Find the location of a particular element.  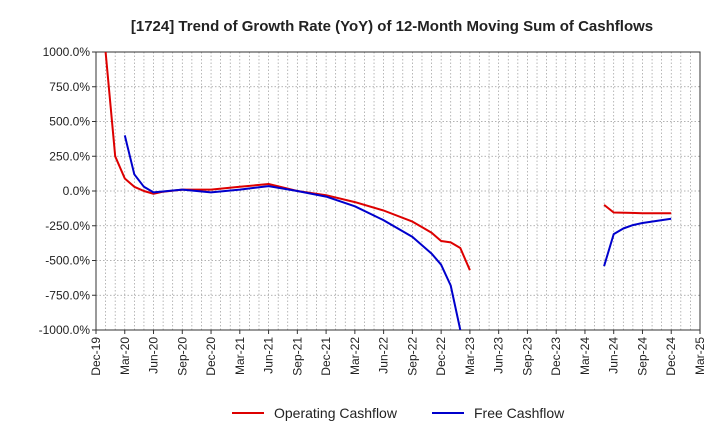

x-tick-label: Sep-24 is located at coordinates (642, 356).